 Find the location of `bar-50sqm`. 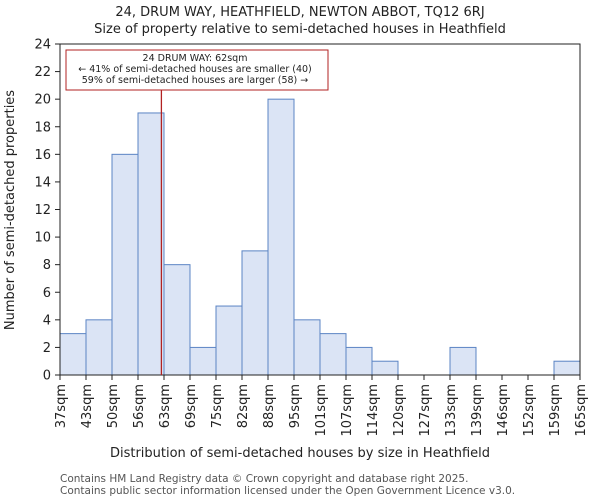

bar-50sqm is located at coordinates (125, 264).